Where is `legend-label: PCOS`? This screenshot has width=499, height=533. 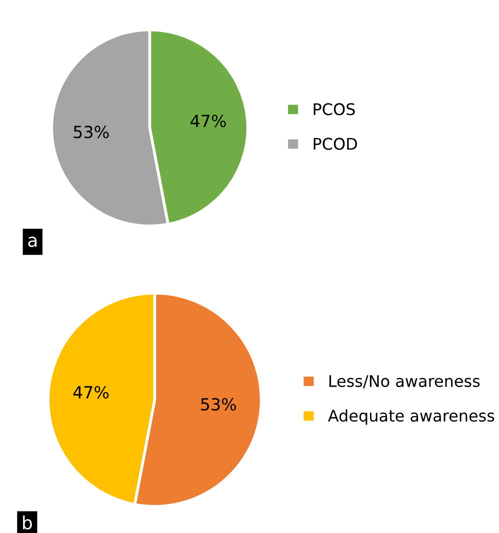
legend-label: PCOS is located at coordinates (334, 109).